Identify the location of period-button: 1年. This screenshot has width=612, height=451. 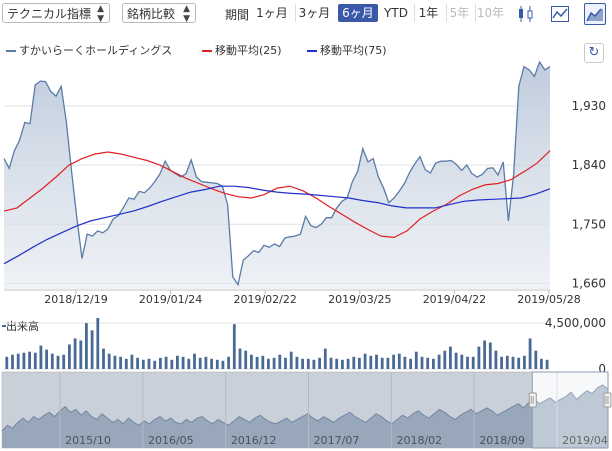
(428, 13).